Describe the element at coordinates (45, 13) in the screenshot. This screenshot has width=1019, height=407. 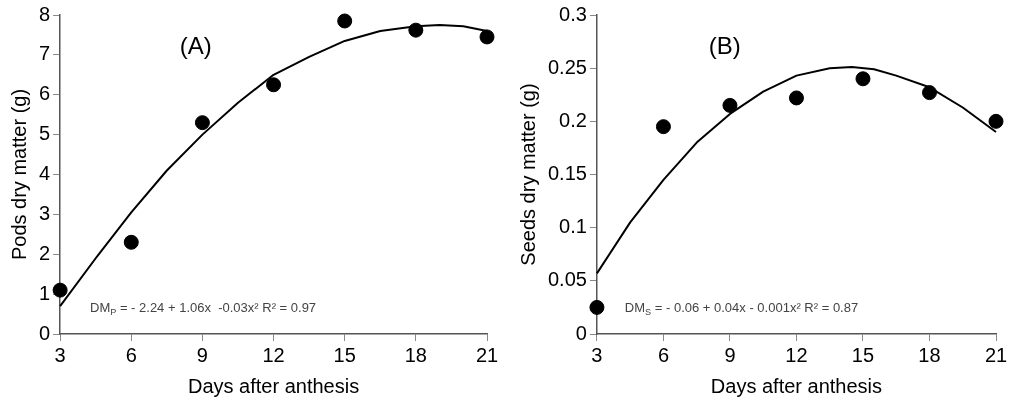
I see `y-tick-label: 8` at that location.